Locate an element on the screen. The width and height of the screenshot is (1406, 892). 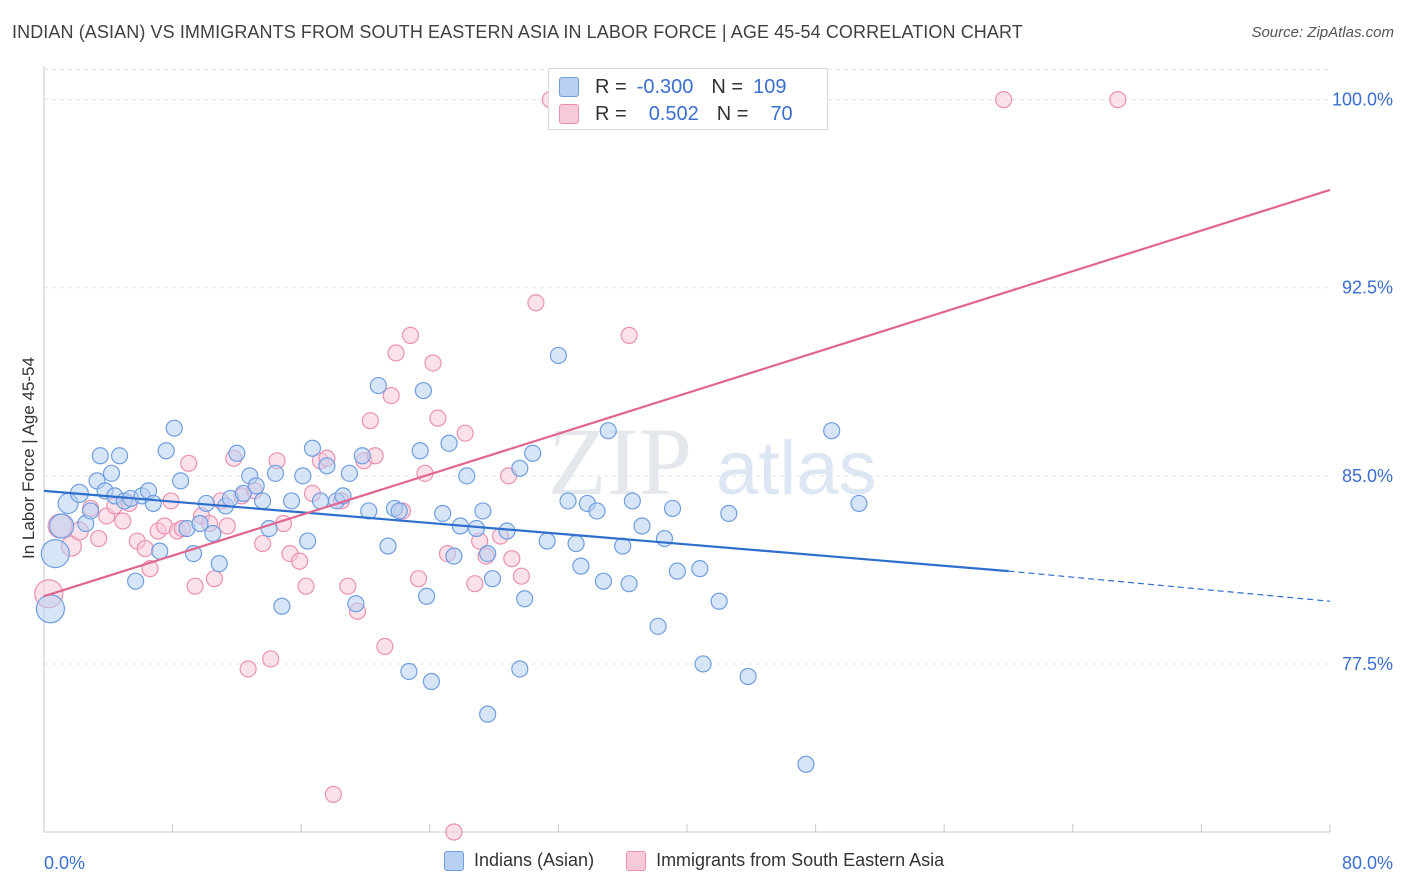
y-tick-label: 77.5% is located at coordinates (1367, 664).